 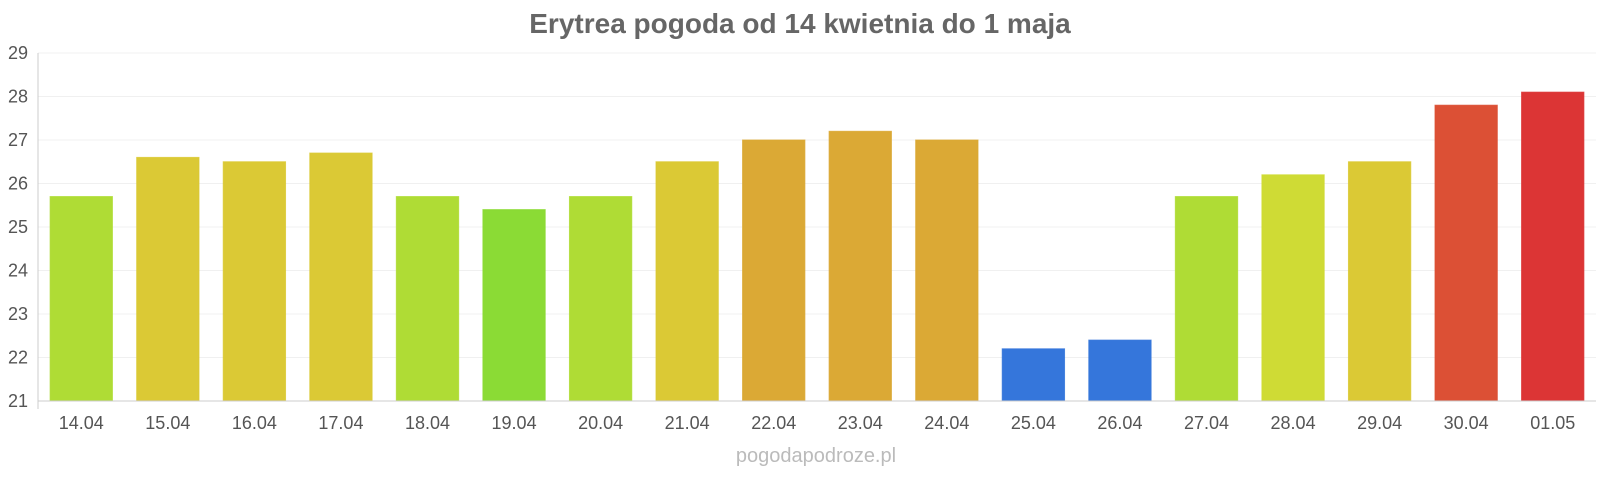 I want to click on bar-17.04, so click(x=341, y=277).